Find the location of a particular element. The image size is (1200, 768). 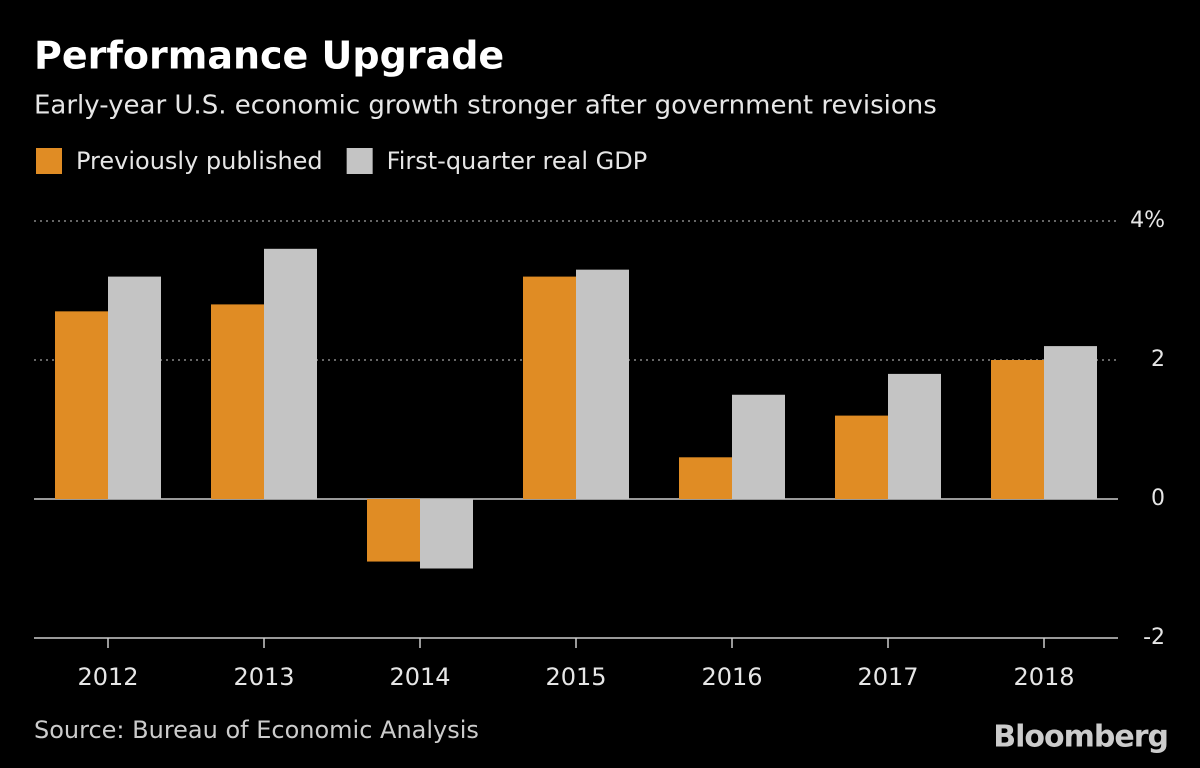

logo: Bloomberg is located at coordinates (1080, 737).